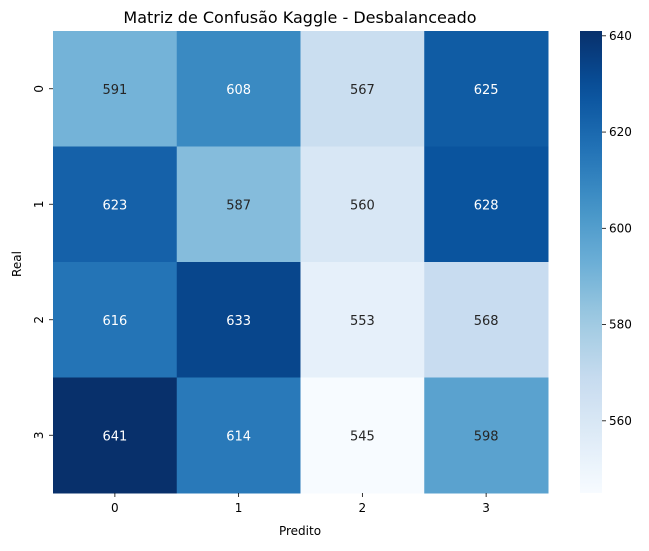 The height and width of the screenshot is (551, 649). What do you see at coordinates (300, 504) in the screenshot?
I see `x-axis: 0 1 2 3` at bounding box center [300, 504].